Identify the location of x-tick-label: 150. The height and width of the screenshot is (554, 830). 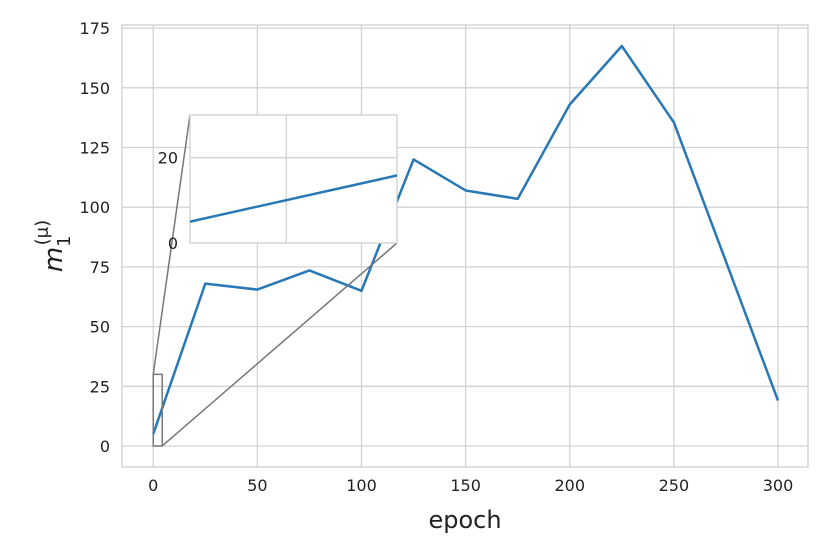
(465, 485).